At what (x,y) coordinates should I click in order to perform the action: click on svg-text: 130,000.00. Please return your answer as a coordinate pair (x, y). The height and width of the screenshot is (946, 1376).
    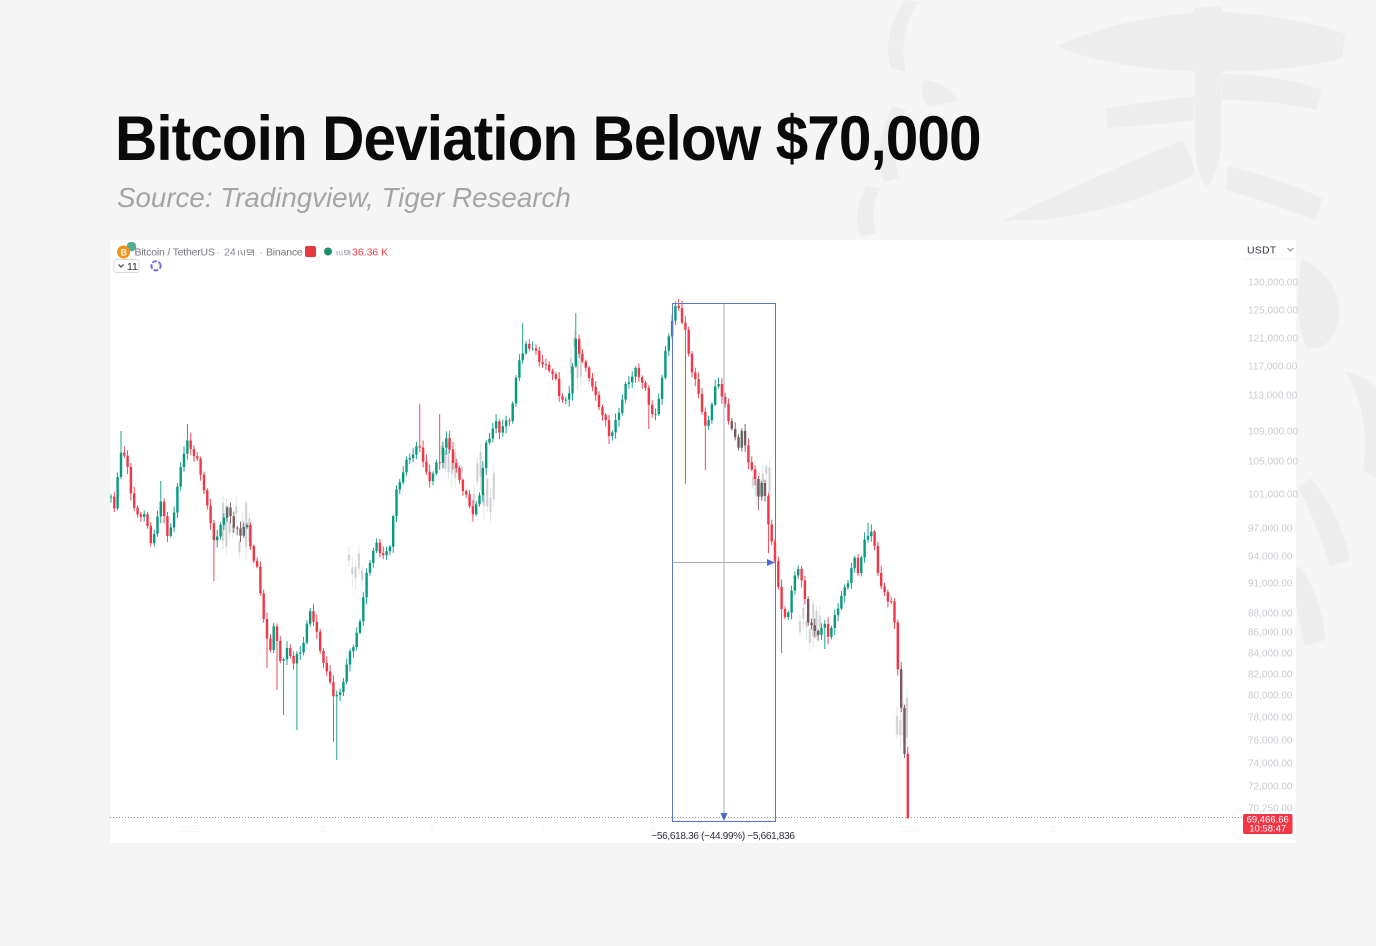
    Looking at the image, I should click on (1273, 283).